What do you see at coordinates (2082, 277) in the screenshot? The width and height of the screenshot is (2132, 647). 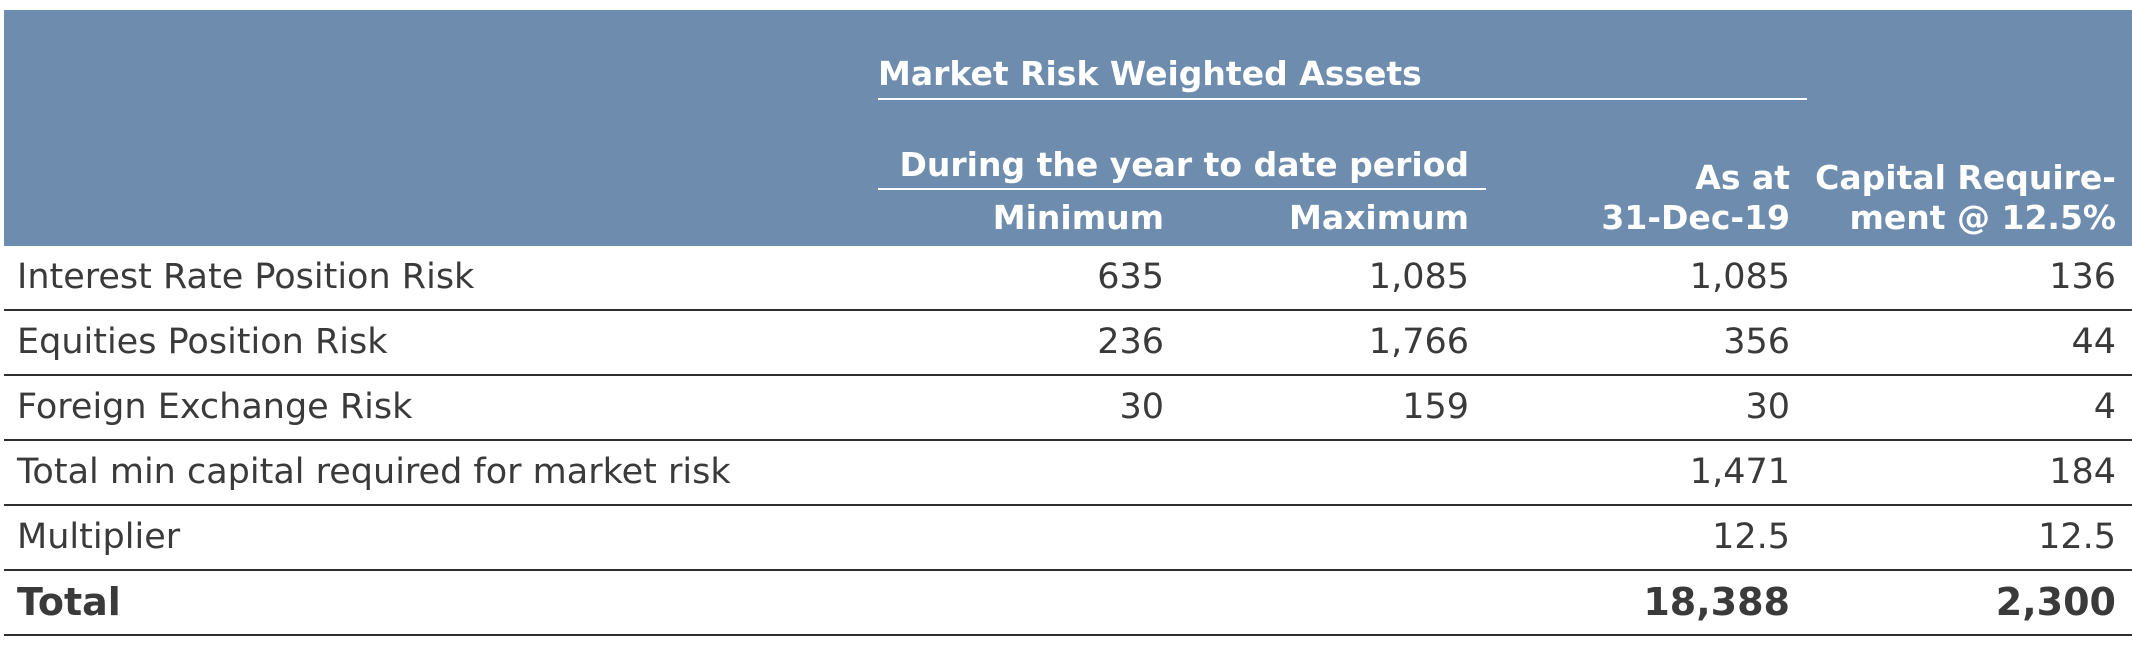 I see `cell-capital: 136` at bounding box center [2082, 277].